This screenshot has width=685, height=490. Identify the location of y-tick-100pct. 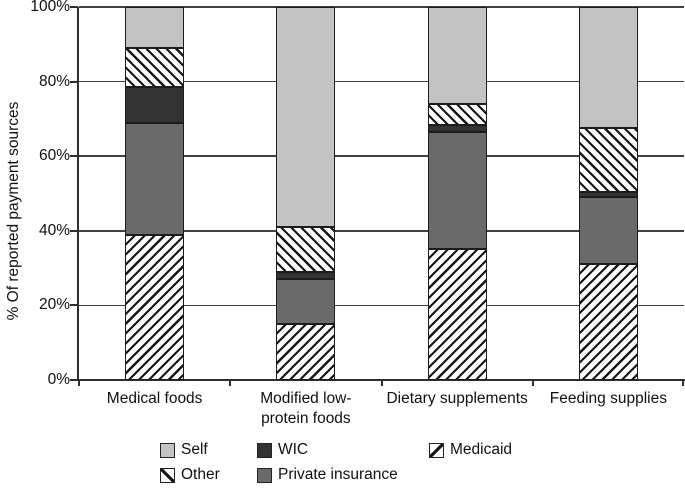
(74, 7).